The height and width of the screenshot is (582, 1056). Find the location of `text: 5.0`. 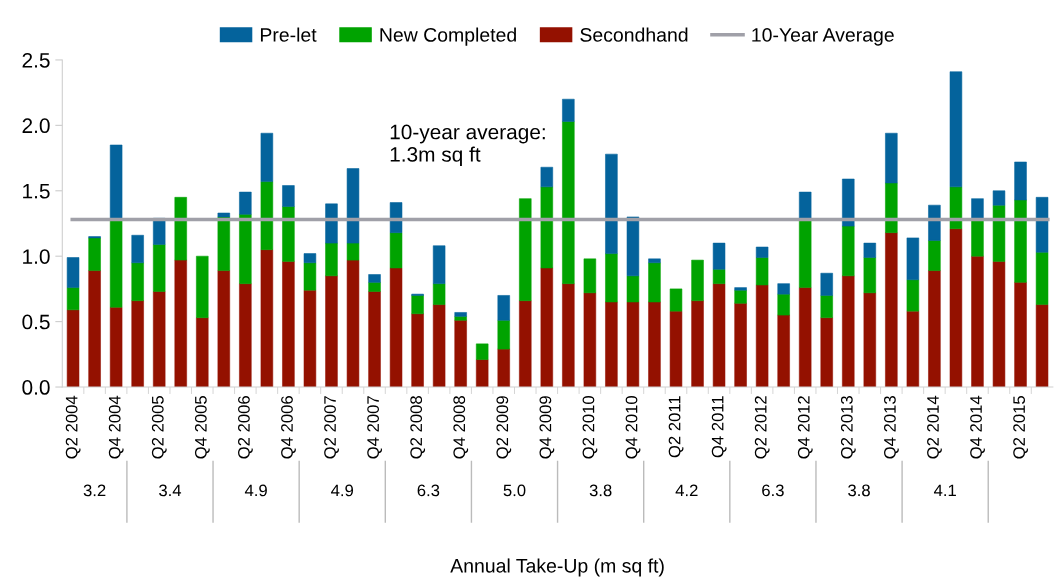

text: 5.0 is located at coordinates (514, 490).